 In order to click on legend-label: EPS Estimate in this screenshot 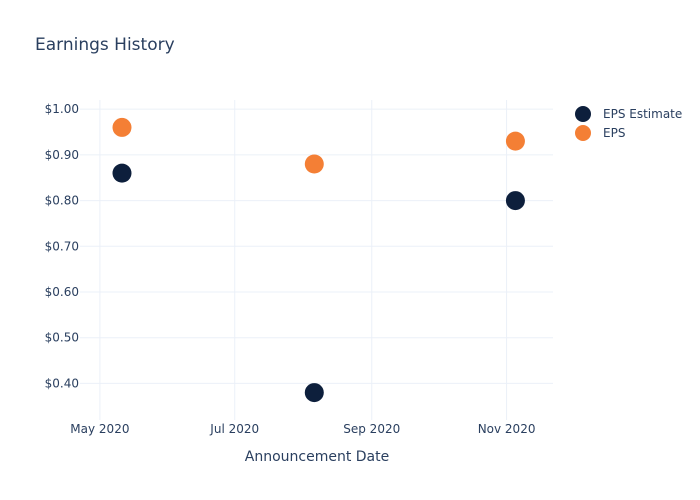, I will do `click(642, 114)`.